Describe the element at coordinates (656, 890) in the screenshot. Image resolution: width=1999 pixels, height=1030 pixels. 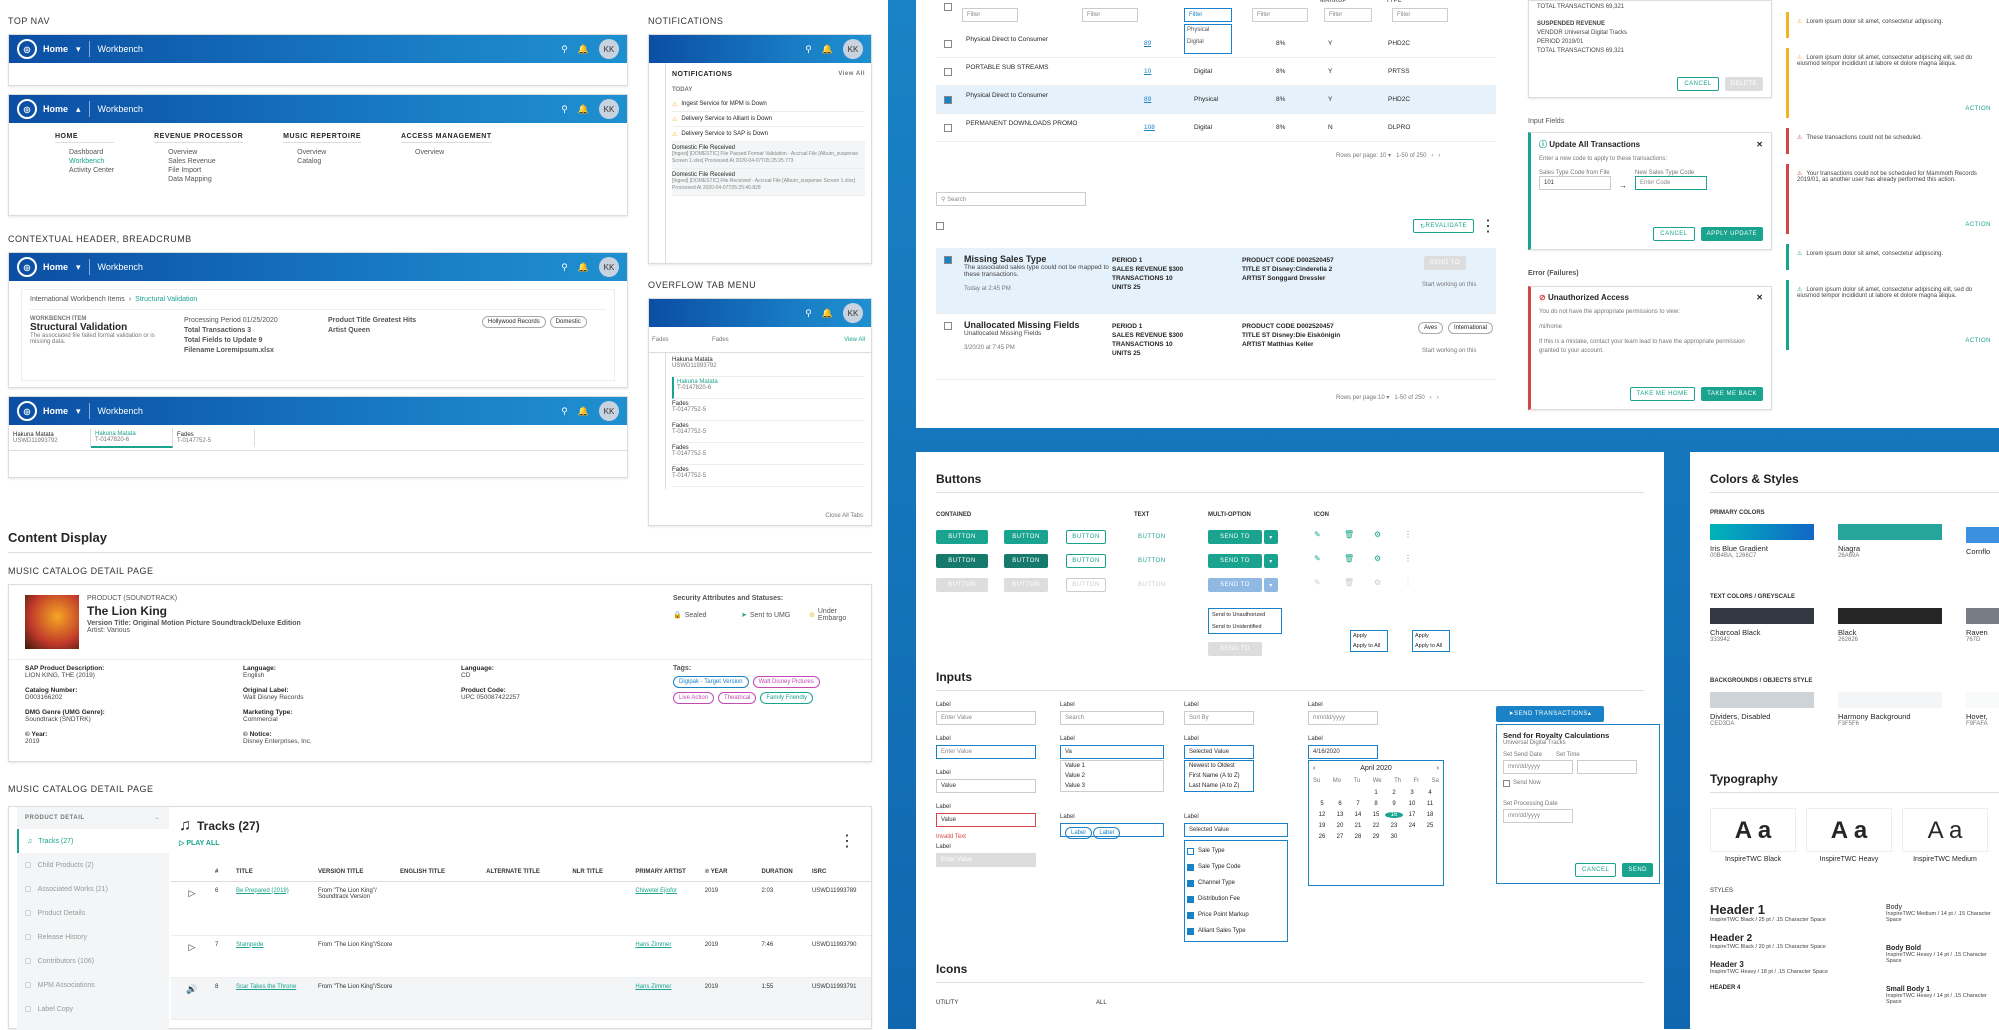
I see `table-cell: Chiwetel Ejiofor` at that location.